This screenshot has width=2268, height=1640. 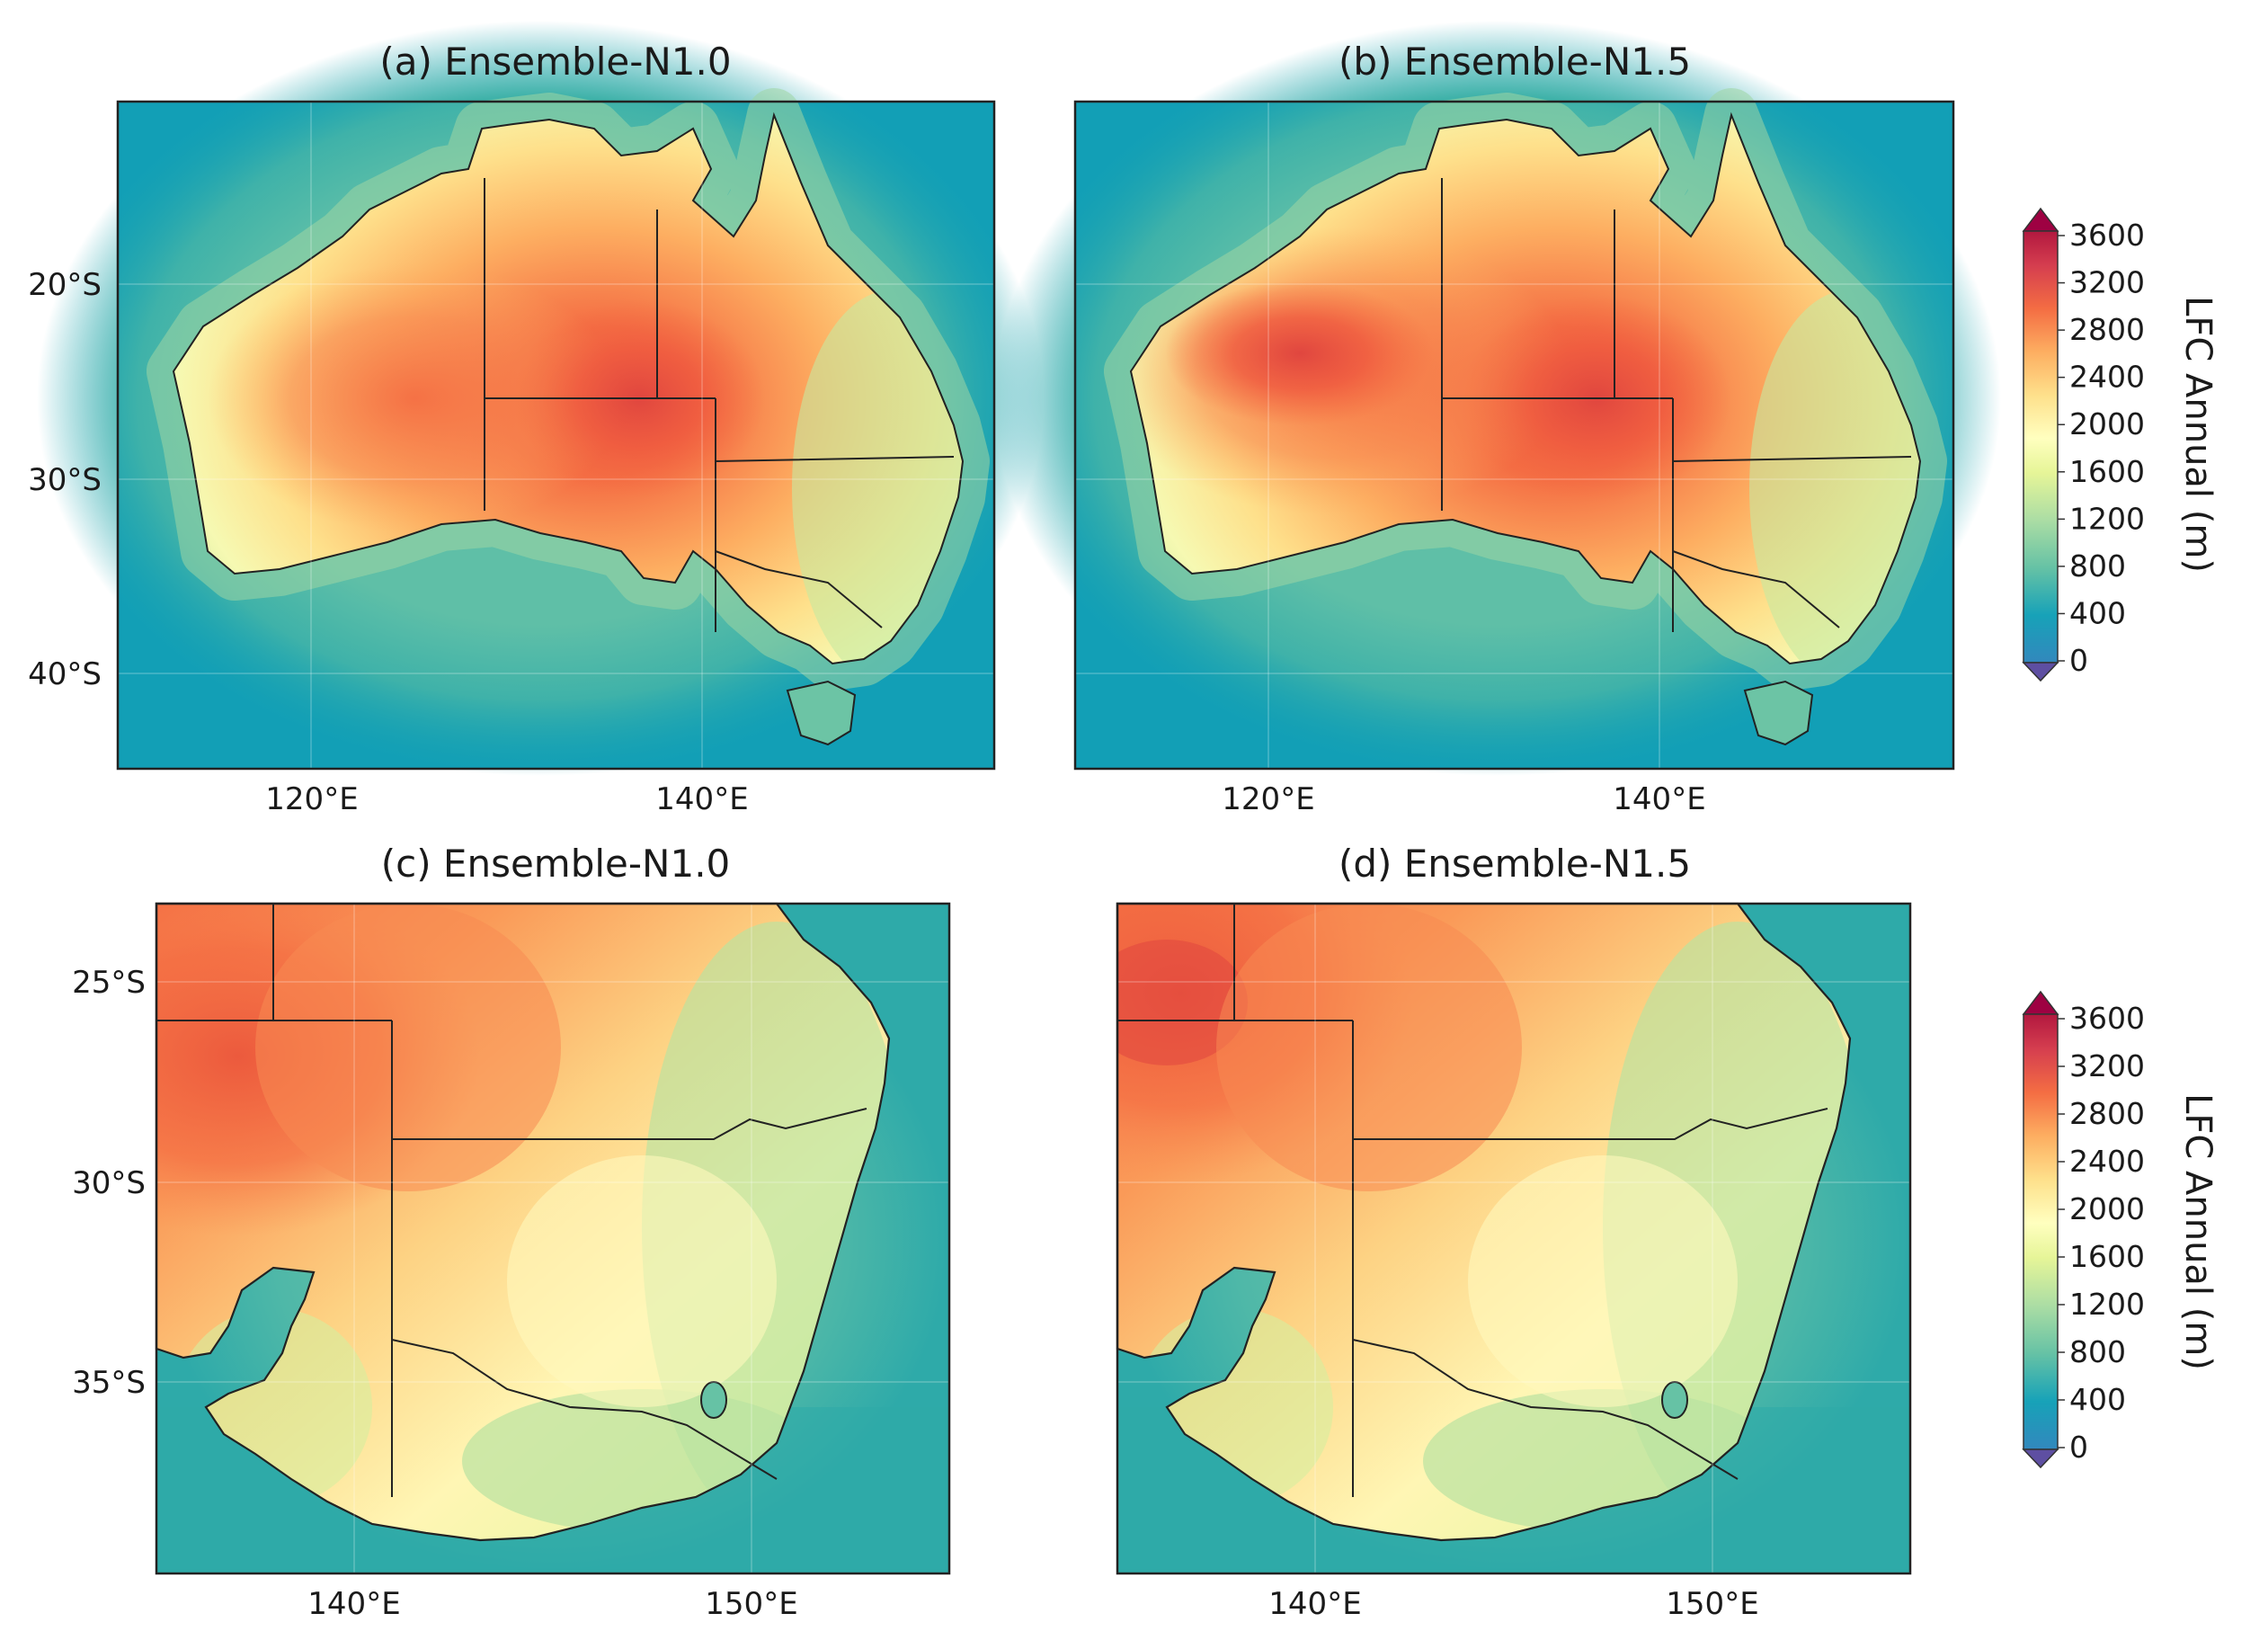 What do you see at coordinates (2107, 1162) in the screenshot?
I see `colorbar-bottom-tick-label: 2400` at bounding box center [2107, 1162].